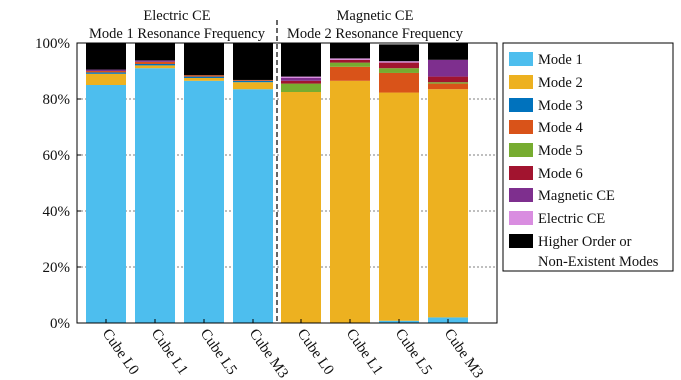 This screenshot has height=380, width=681. Describe the element at coordinates (560, 106) in the screenshot. I see `legend-label: Mode 3` at that location.